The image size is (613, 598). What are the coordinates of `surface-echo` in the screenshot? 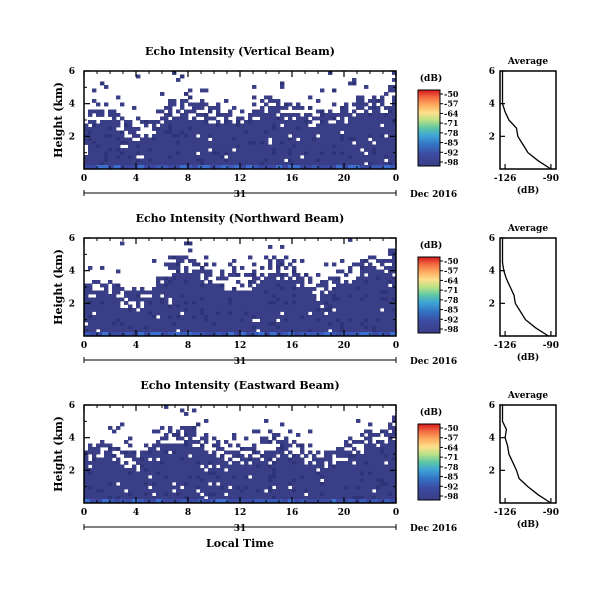 It's located at (321, 167).